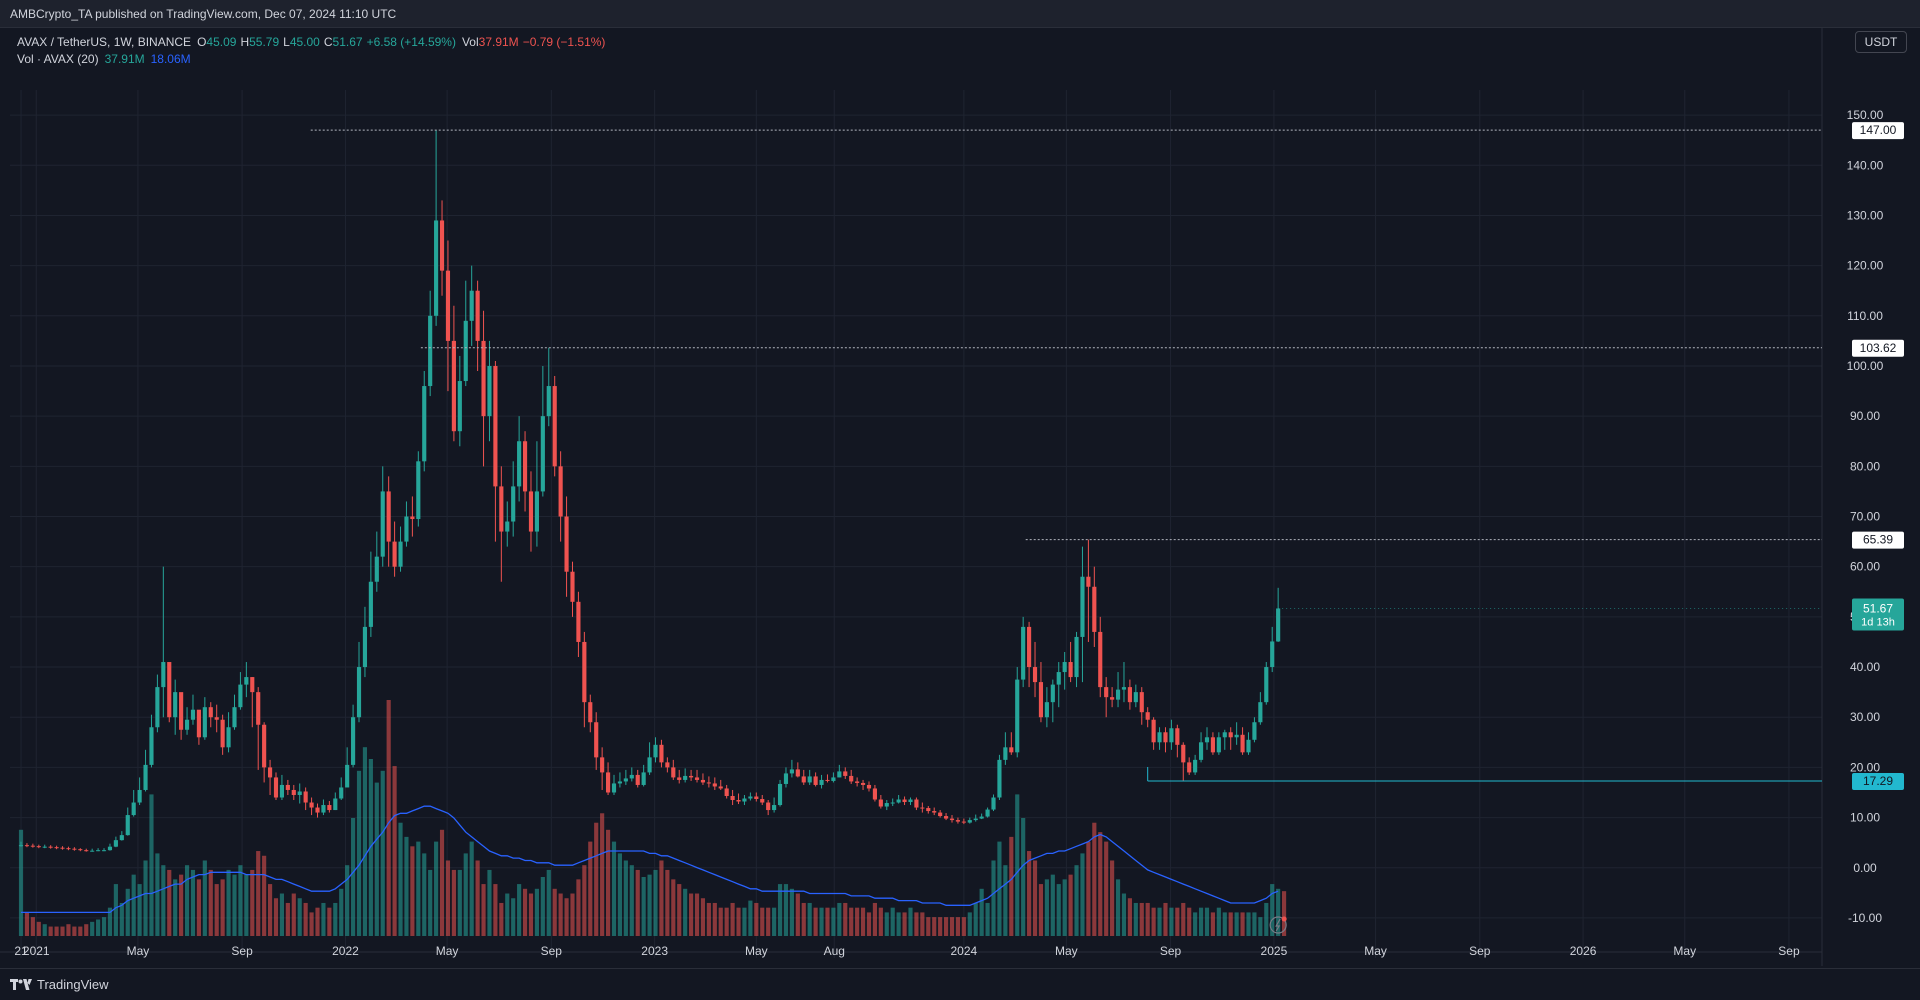 This screenshot has height=1000, width=1920. I want to click on tradingview-logo: TradingView, so click(59, 984).